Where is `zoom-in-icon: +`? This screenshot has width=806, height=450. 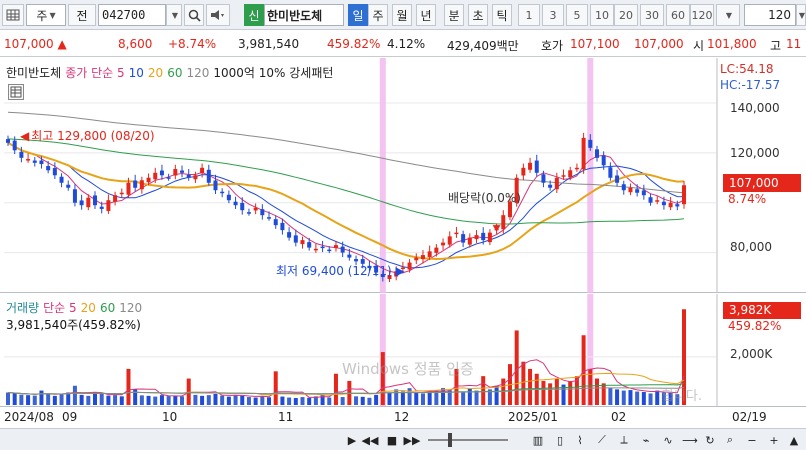
zoom-in-icon: + is located at coordinates (774, 440).